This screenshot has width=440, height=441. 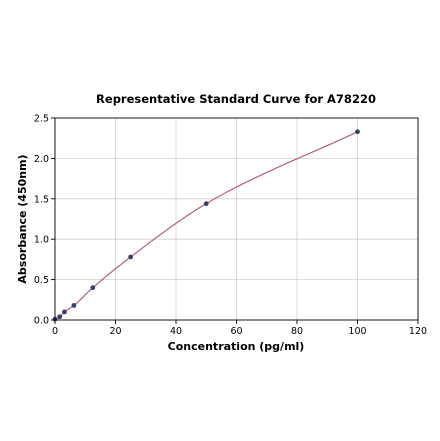 What do you see at coordinates (297, 331) in the screenshot?
I see `x-tick-label: 80` at bounding box center [297, 331].